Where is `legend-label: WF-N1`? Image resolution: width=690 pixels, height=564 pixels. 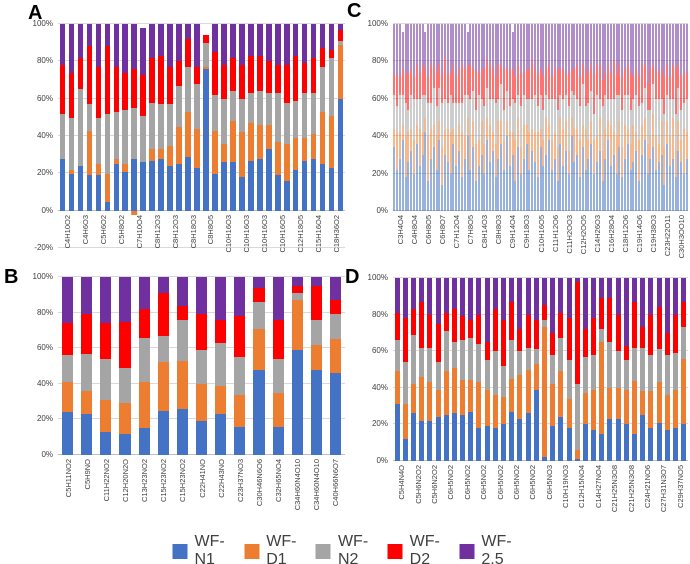 legend-label: WF-N1 is located at coordinates (209, 548).